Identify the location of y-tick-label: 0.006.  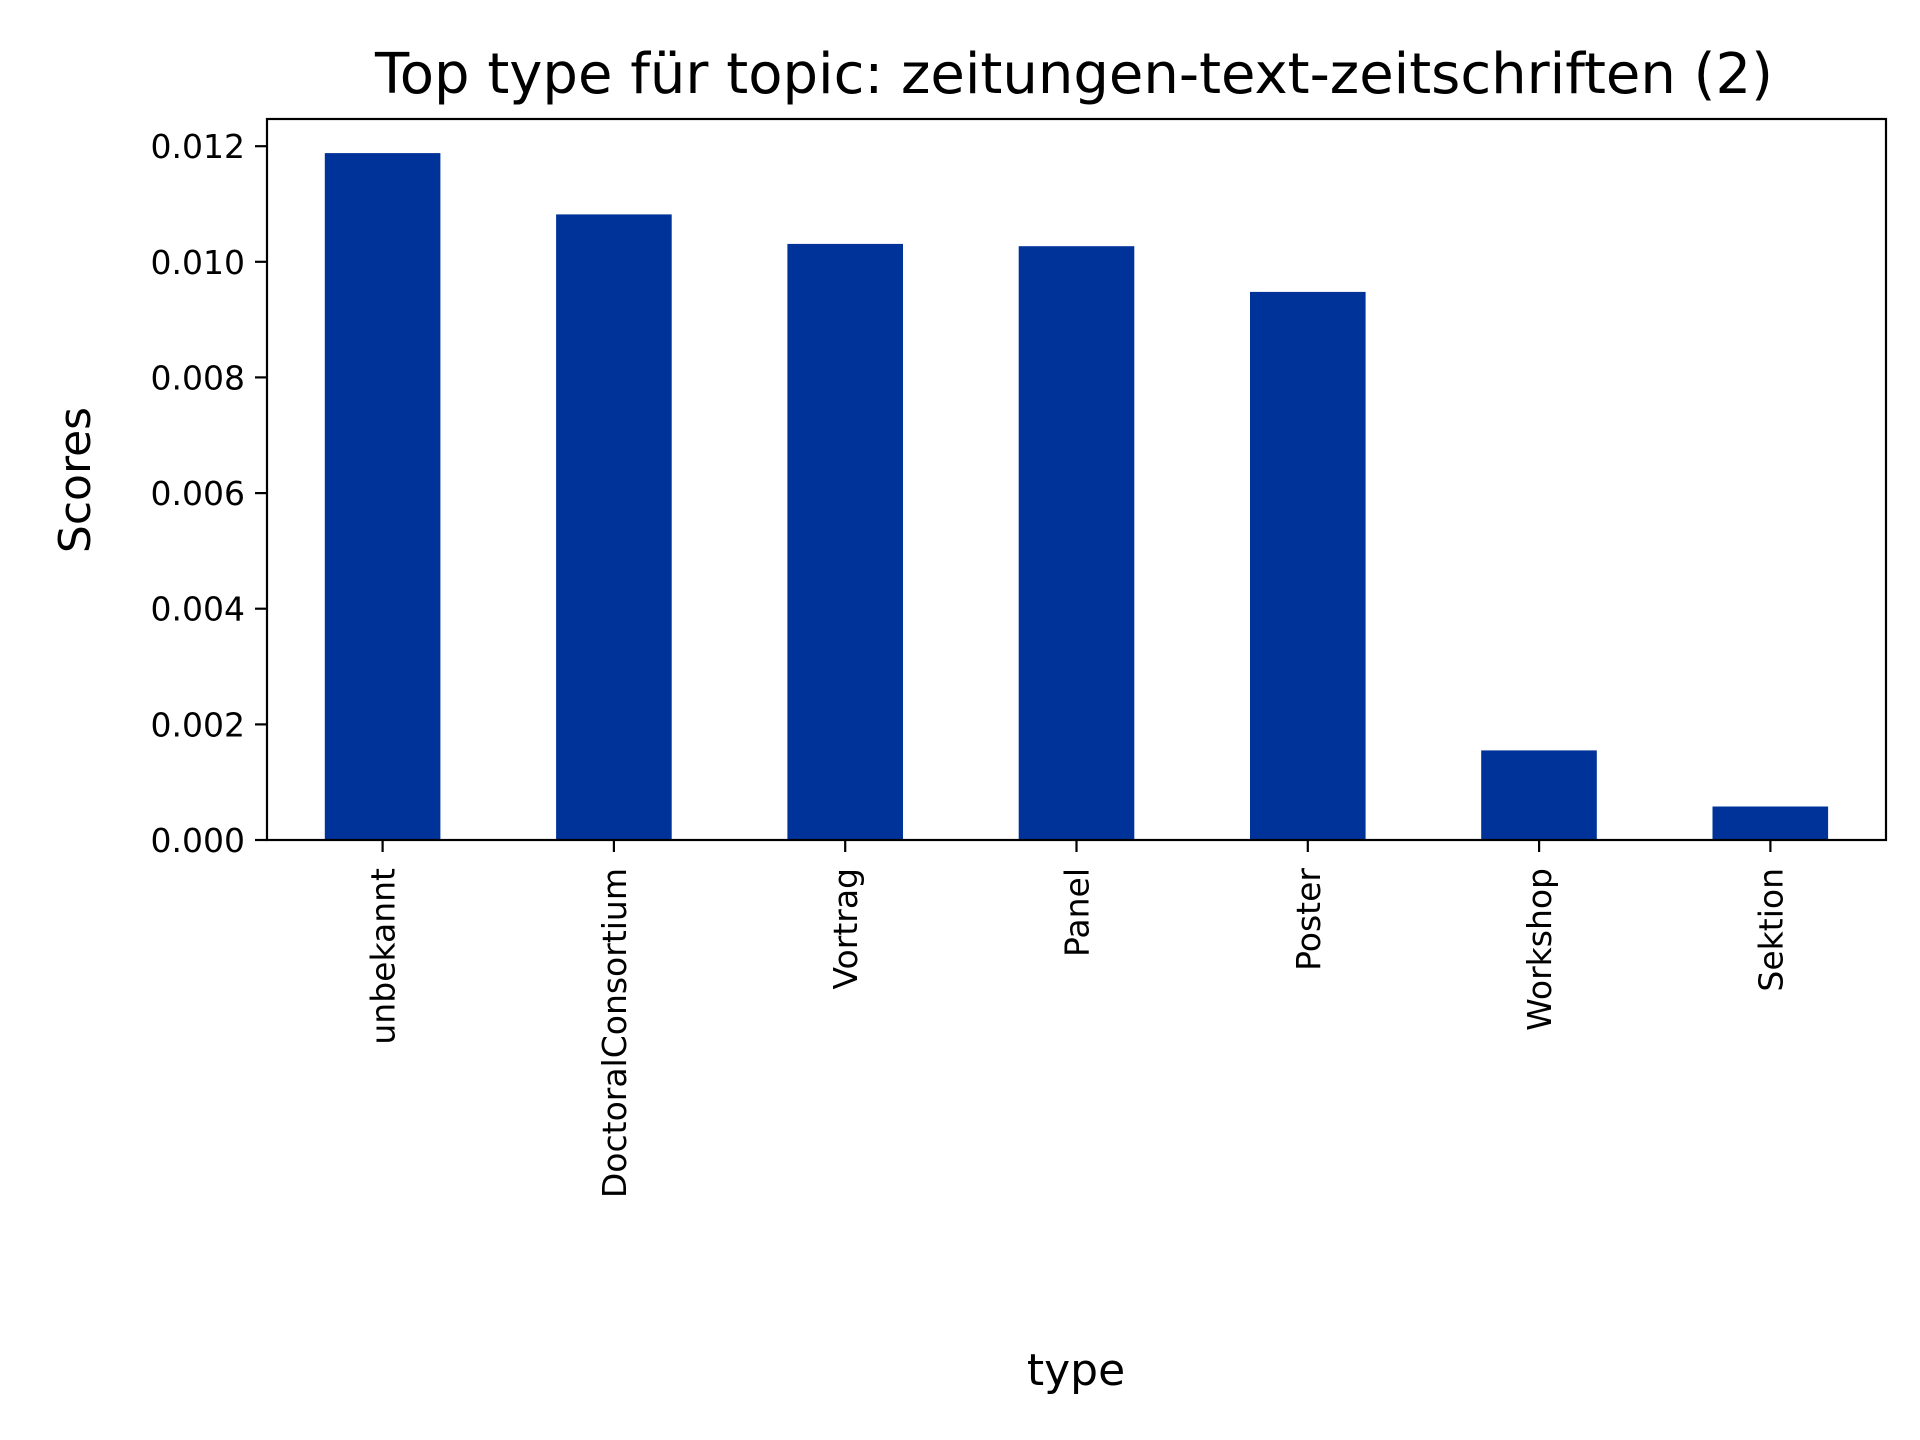
(198, 493).